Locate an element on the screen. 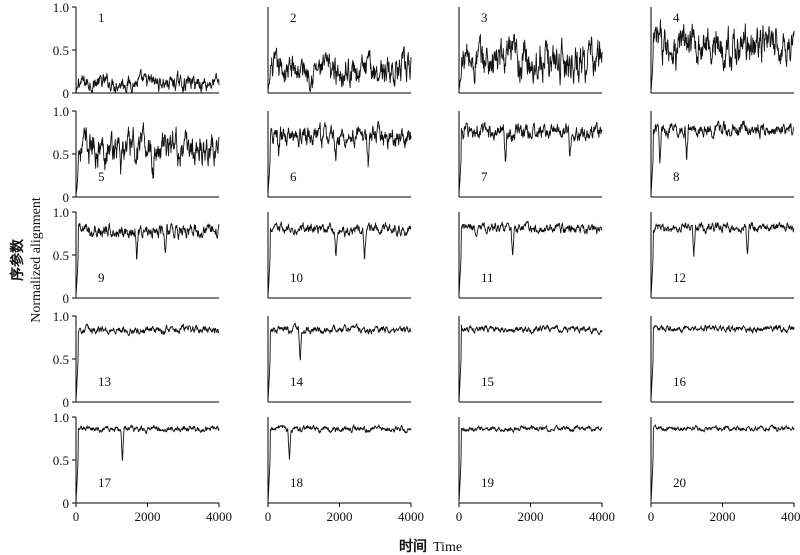 The width and height of the screenshot is (800, 555). panel-8: 8 is located at coordinates (722, 154).